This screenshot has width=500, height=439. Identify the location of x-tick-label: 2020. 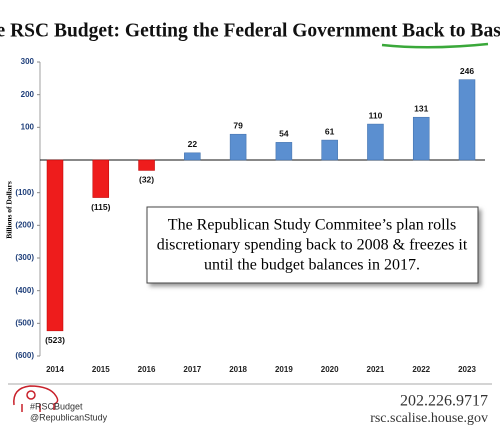
(330, 369).